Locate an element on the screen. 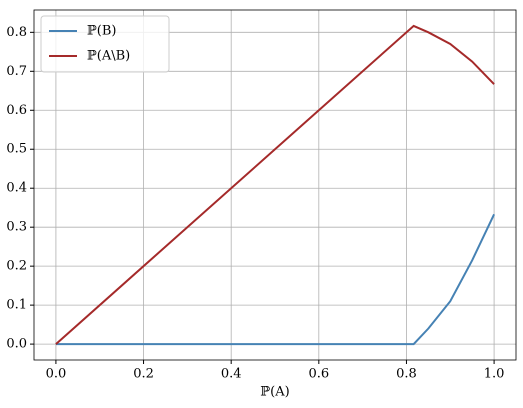 This screenshot has width=523, height=408. x-tick-label: 0.8 is located at coordinates (406, 374).